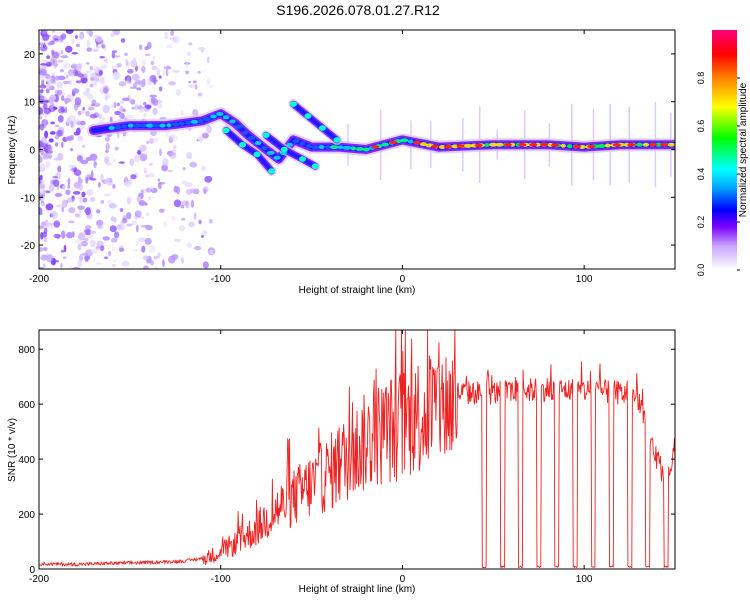 Image resolution: width=750 pixels, height=600 pixels. I want to click on colorbar-tick-label: 0.2, so click(701, 222).